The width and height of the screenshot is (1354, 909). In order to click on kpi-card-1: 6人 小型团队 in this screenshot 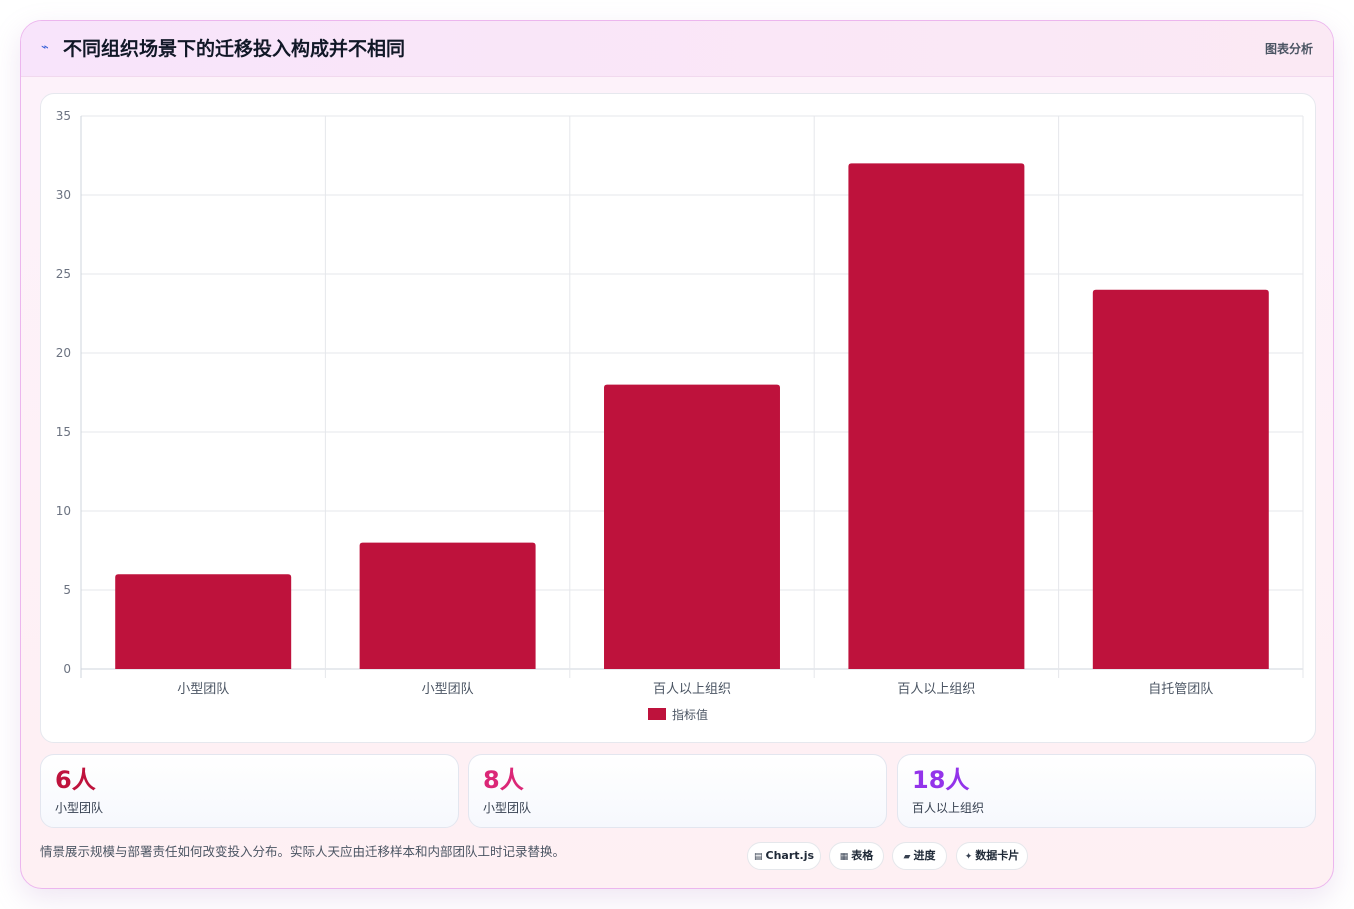, I will do `click(249, 791)`.